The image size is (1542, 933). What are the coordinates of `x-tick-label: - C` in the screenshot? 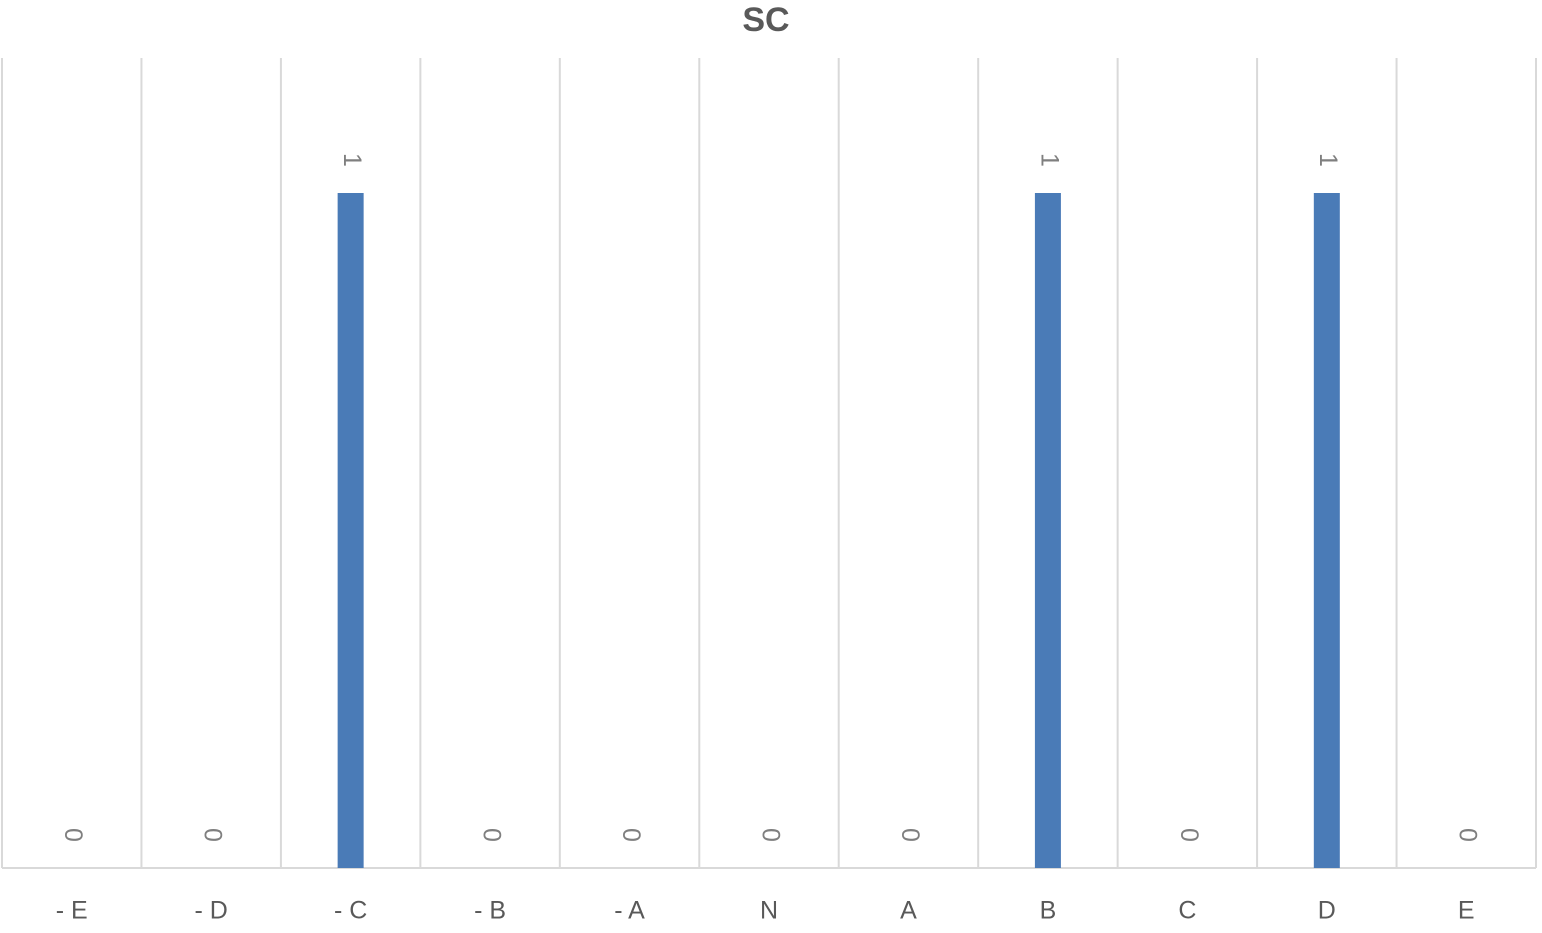 It's located at (350, 911).